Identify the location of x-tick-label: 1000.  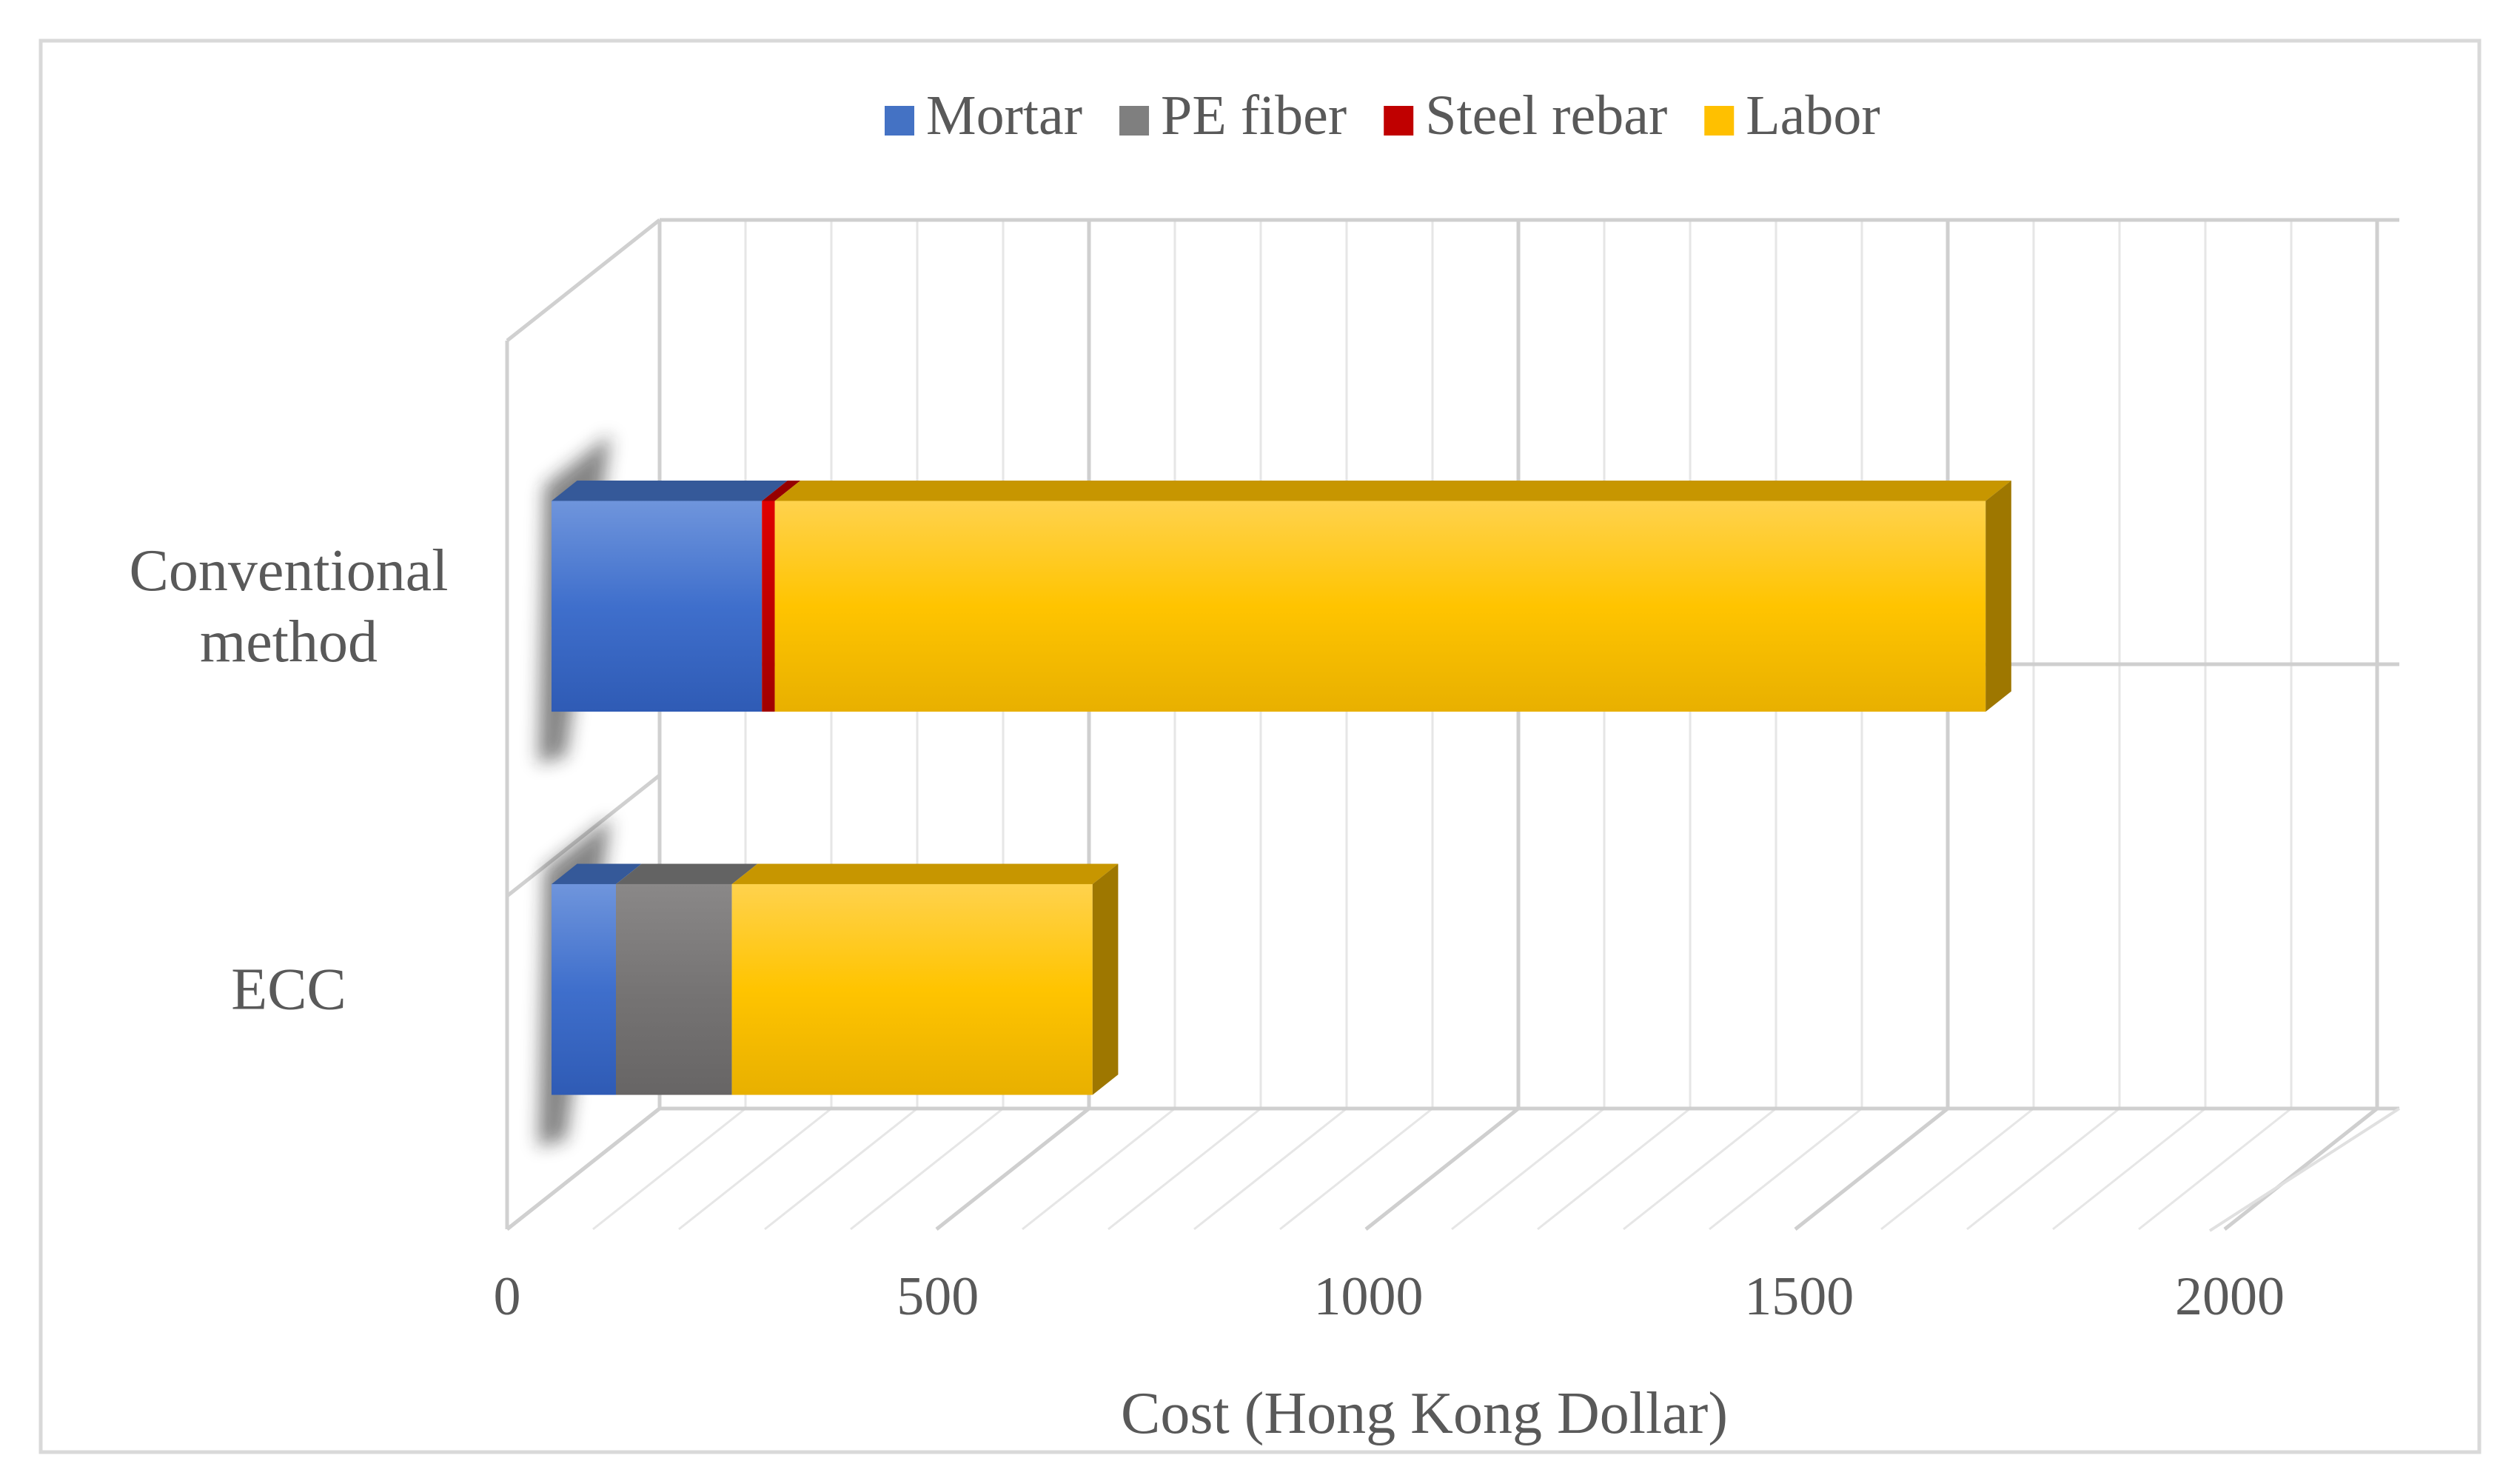
(1369, 1296).